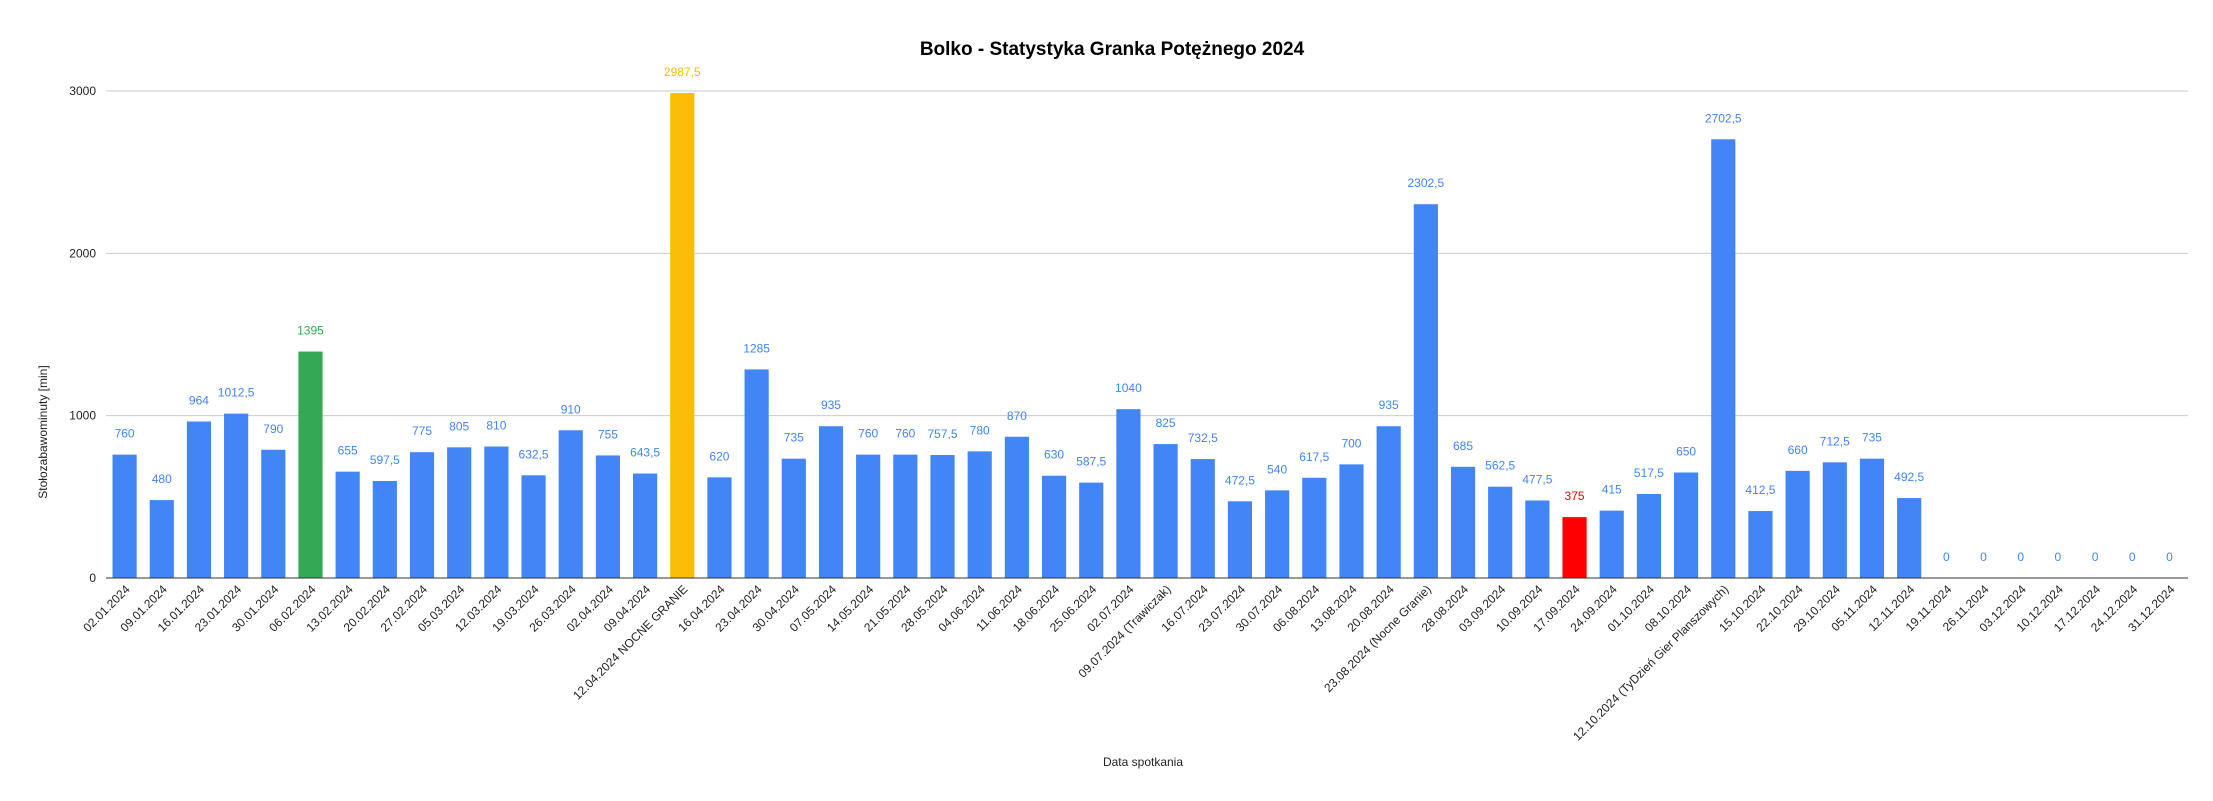 The image size is (2213, 801). Describe the element at coordinates (496, 426) in the screenshot. I see `data-label: 810` at that location.